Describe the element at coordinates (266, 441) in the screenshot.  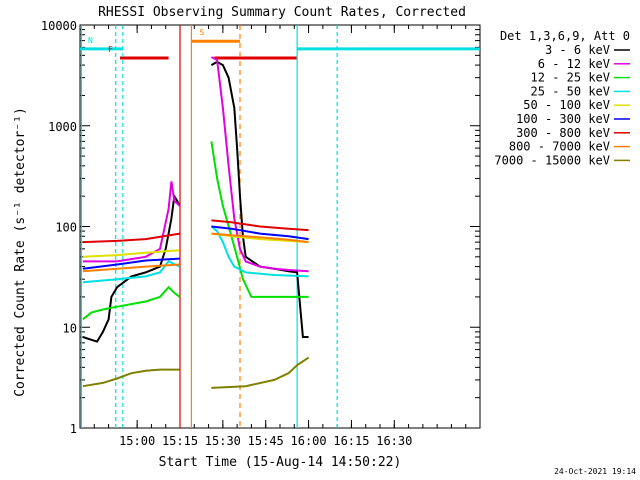
I see `x-tick-label-3: 15:45` at that location.